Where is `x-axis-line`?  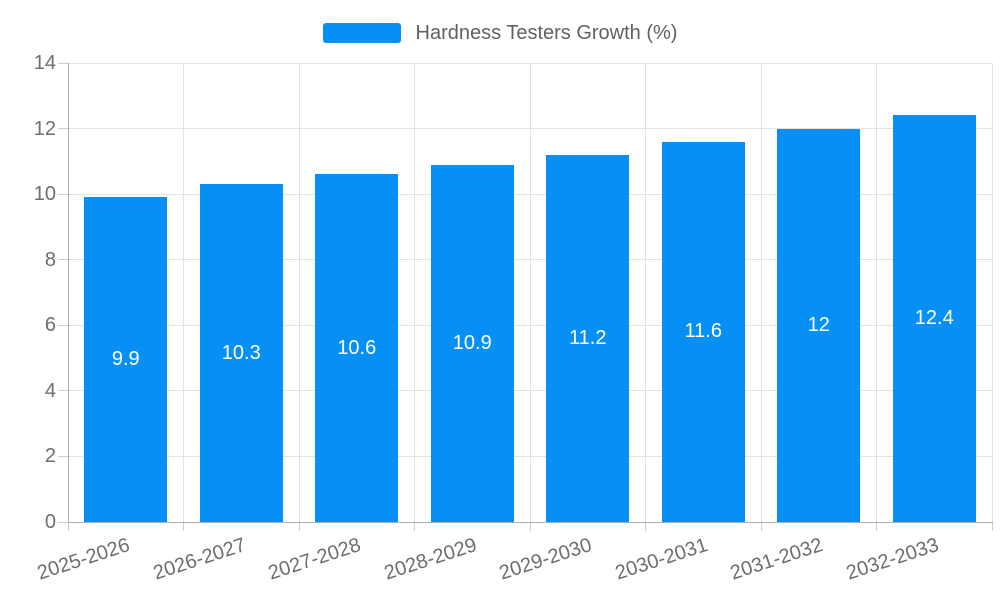
x-axis-line is located at coordinates (530, 522).